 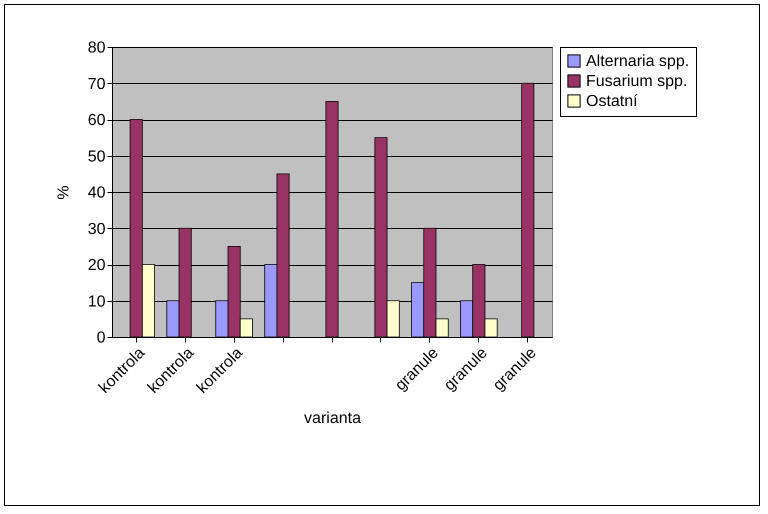 What do you see at coordinates (612, 101) in the screenshot?
I see `legend-label: Ostatní` at bounding box center [612, 101].